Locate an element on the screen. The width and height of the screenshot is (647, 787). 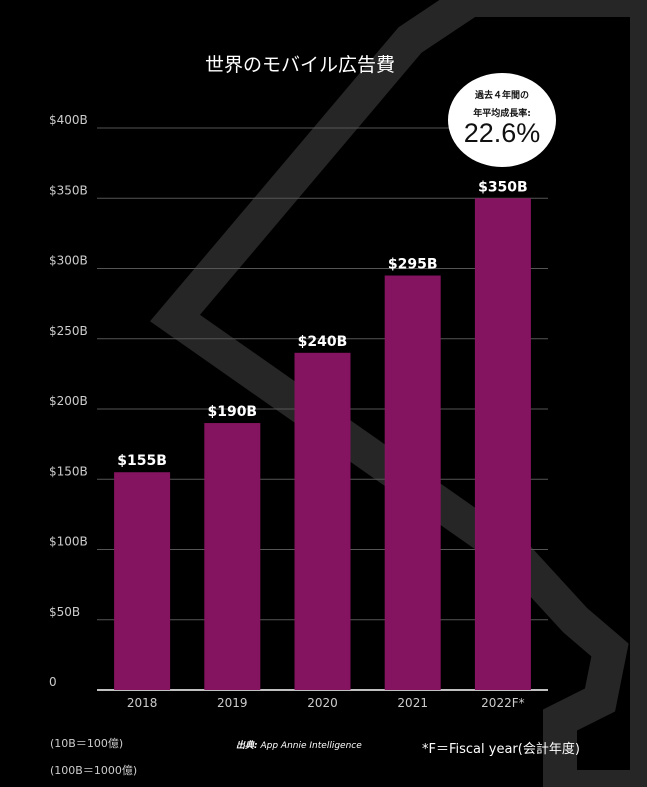
x-tick-label: 2019 is located at coordinates (232, 703).